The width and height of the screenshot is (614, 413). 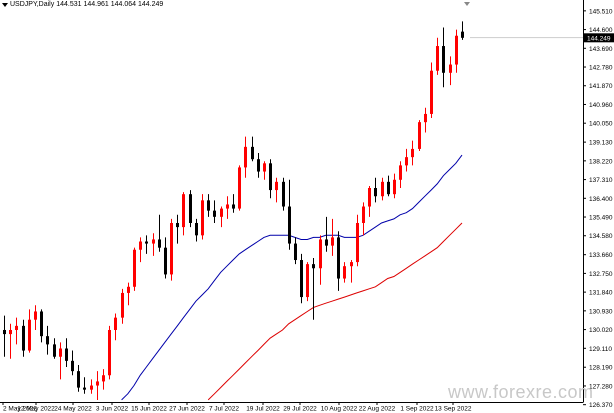 What do you see at coordinates (599, 38) in the screenshot?
I see `current-price-tag` at bounding box center [599, 38].